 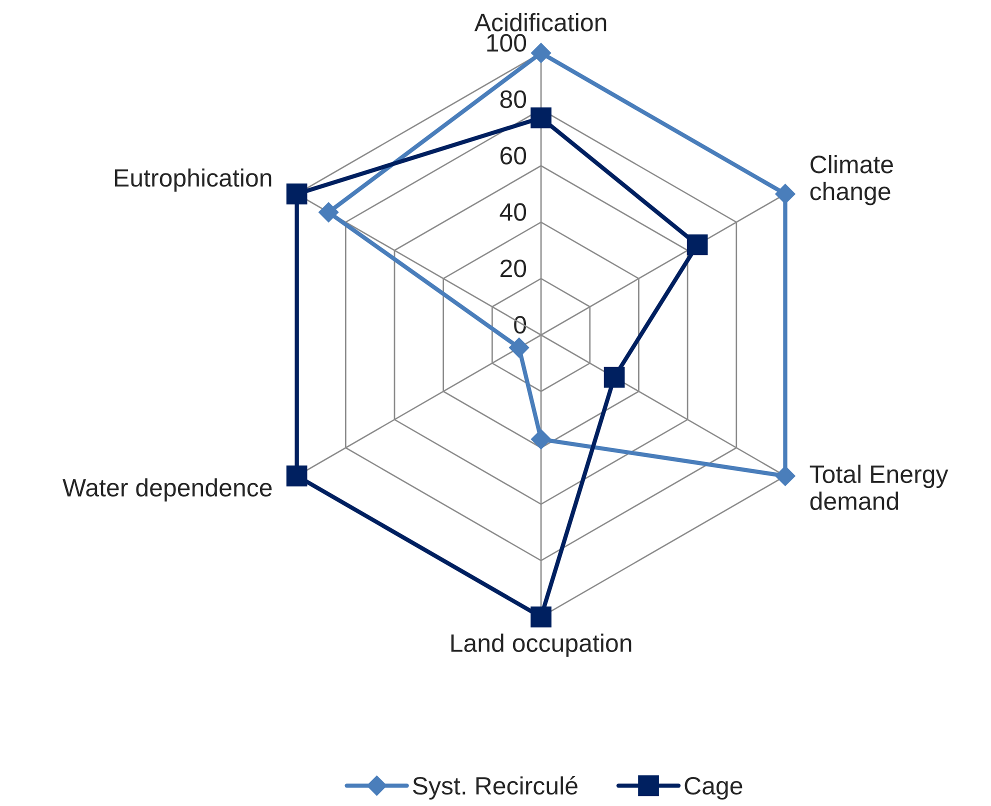 What do you see at coordinates (879, 487) in the screenshot?
I see `spoke-label: Total Energy demand` at bounding box center [879, 487].